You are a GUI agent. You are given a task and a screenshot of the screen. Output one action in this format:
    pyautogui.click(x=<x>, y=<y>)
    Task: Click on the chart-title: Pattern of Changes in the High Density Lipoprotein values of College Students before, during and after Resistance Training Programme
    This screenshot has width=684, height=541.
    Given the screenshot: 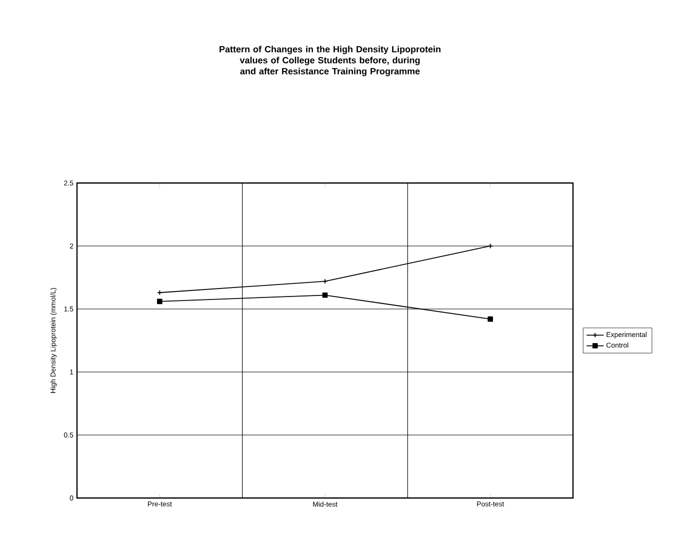 What is the action you would take?
    pyautogui.click(x=330, y=61)
    